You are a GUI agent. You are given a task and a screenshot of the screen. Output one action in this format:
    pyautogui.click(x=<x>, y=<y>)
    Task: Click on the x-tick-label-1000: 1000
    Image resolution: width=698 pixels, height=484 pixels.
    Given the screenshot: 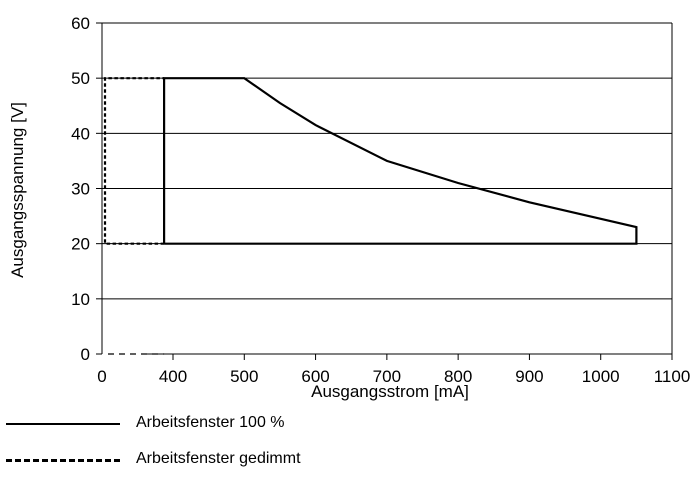 What is the action you would take?
    pyautogui.click(x=601, y=376)
    